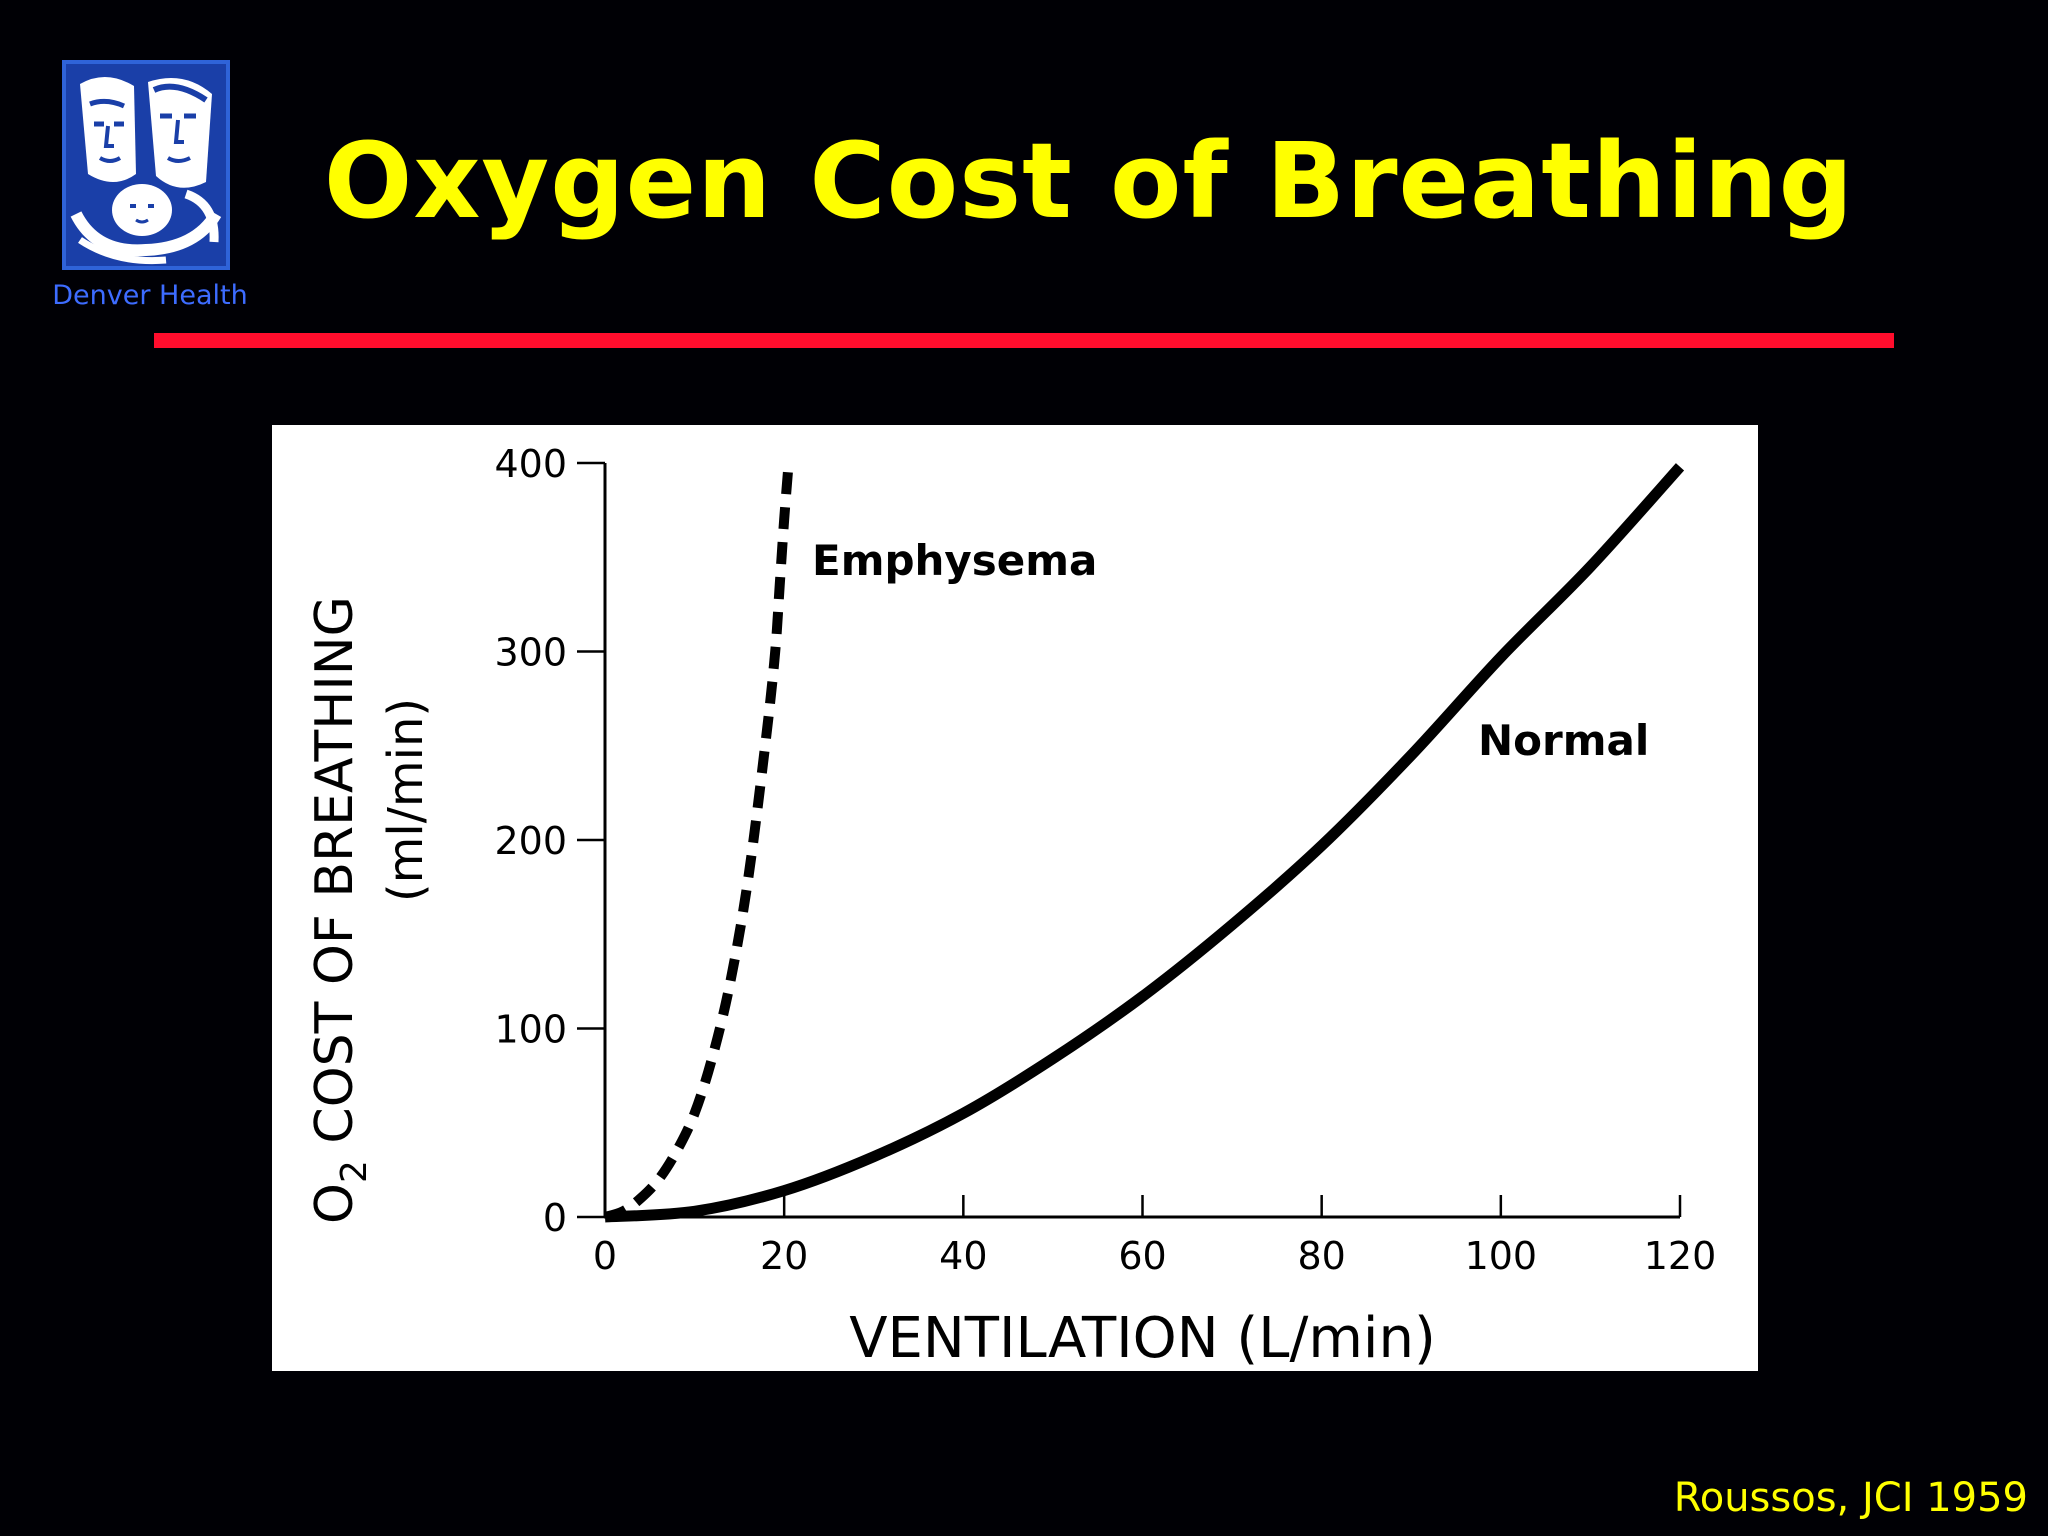 The height and width of the screenshot is (1536, 2048). What do you see at coordinates (605, 1256) in the screenshot?
I see `x-tick-label: 0` at bounding box center [605, 1256].